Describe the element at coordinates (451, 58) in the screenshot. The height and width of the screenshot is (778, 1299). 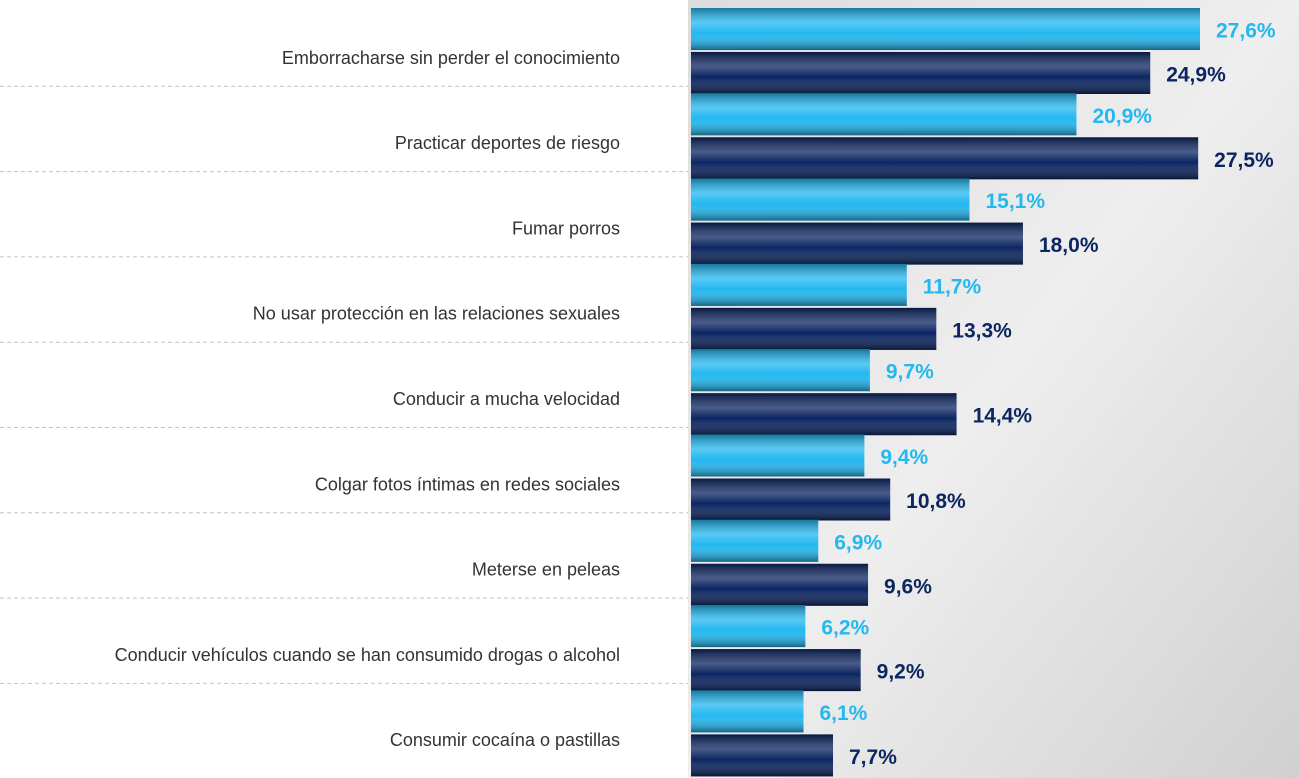
I see `category-label: Emborracharse sin perder el conocimiento` at that location.